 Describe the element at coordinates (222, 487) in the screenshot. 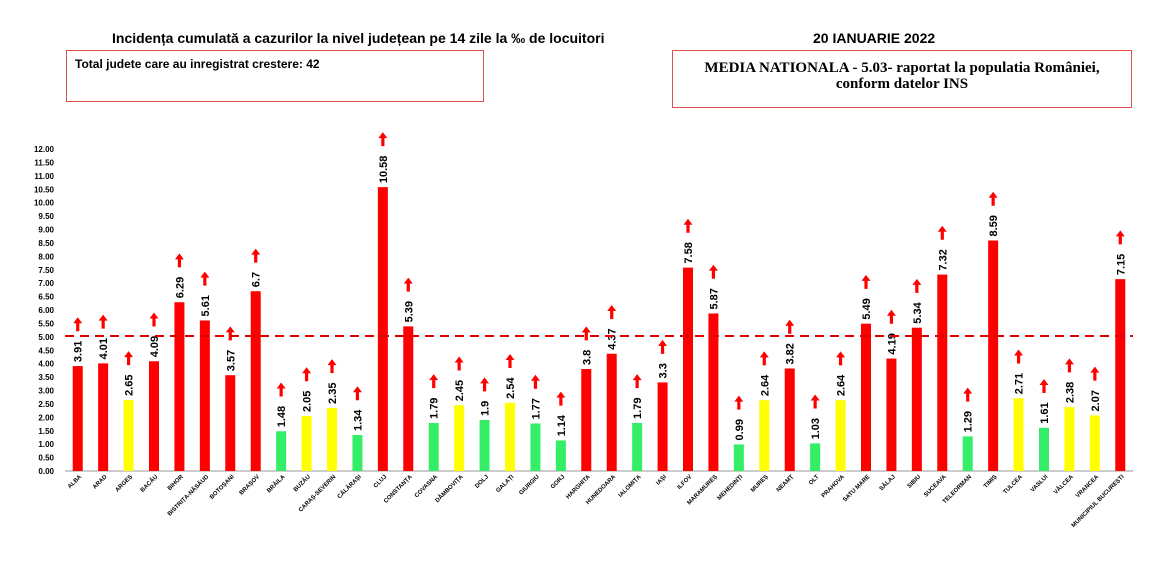

I see `x-tick-label: BOTOȘANI` at that location.